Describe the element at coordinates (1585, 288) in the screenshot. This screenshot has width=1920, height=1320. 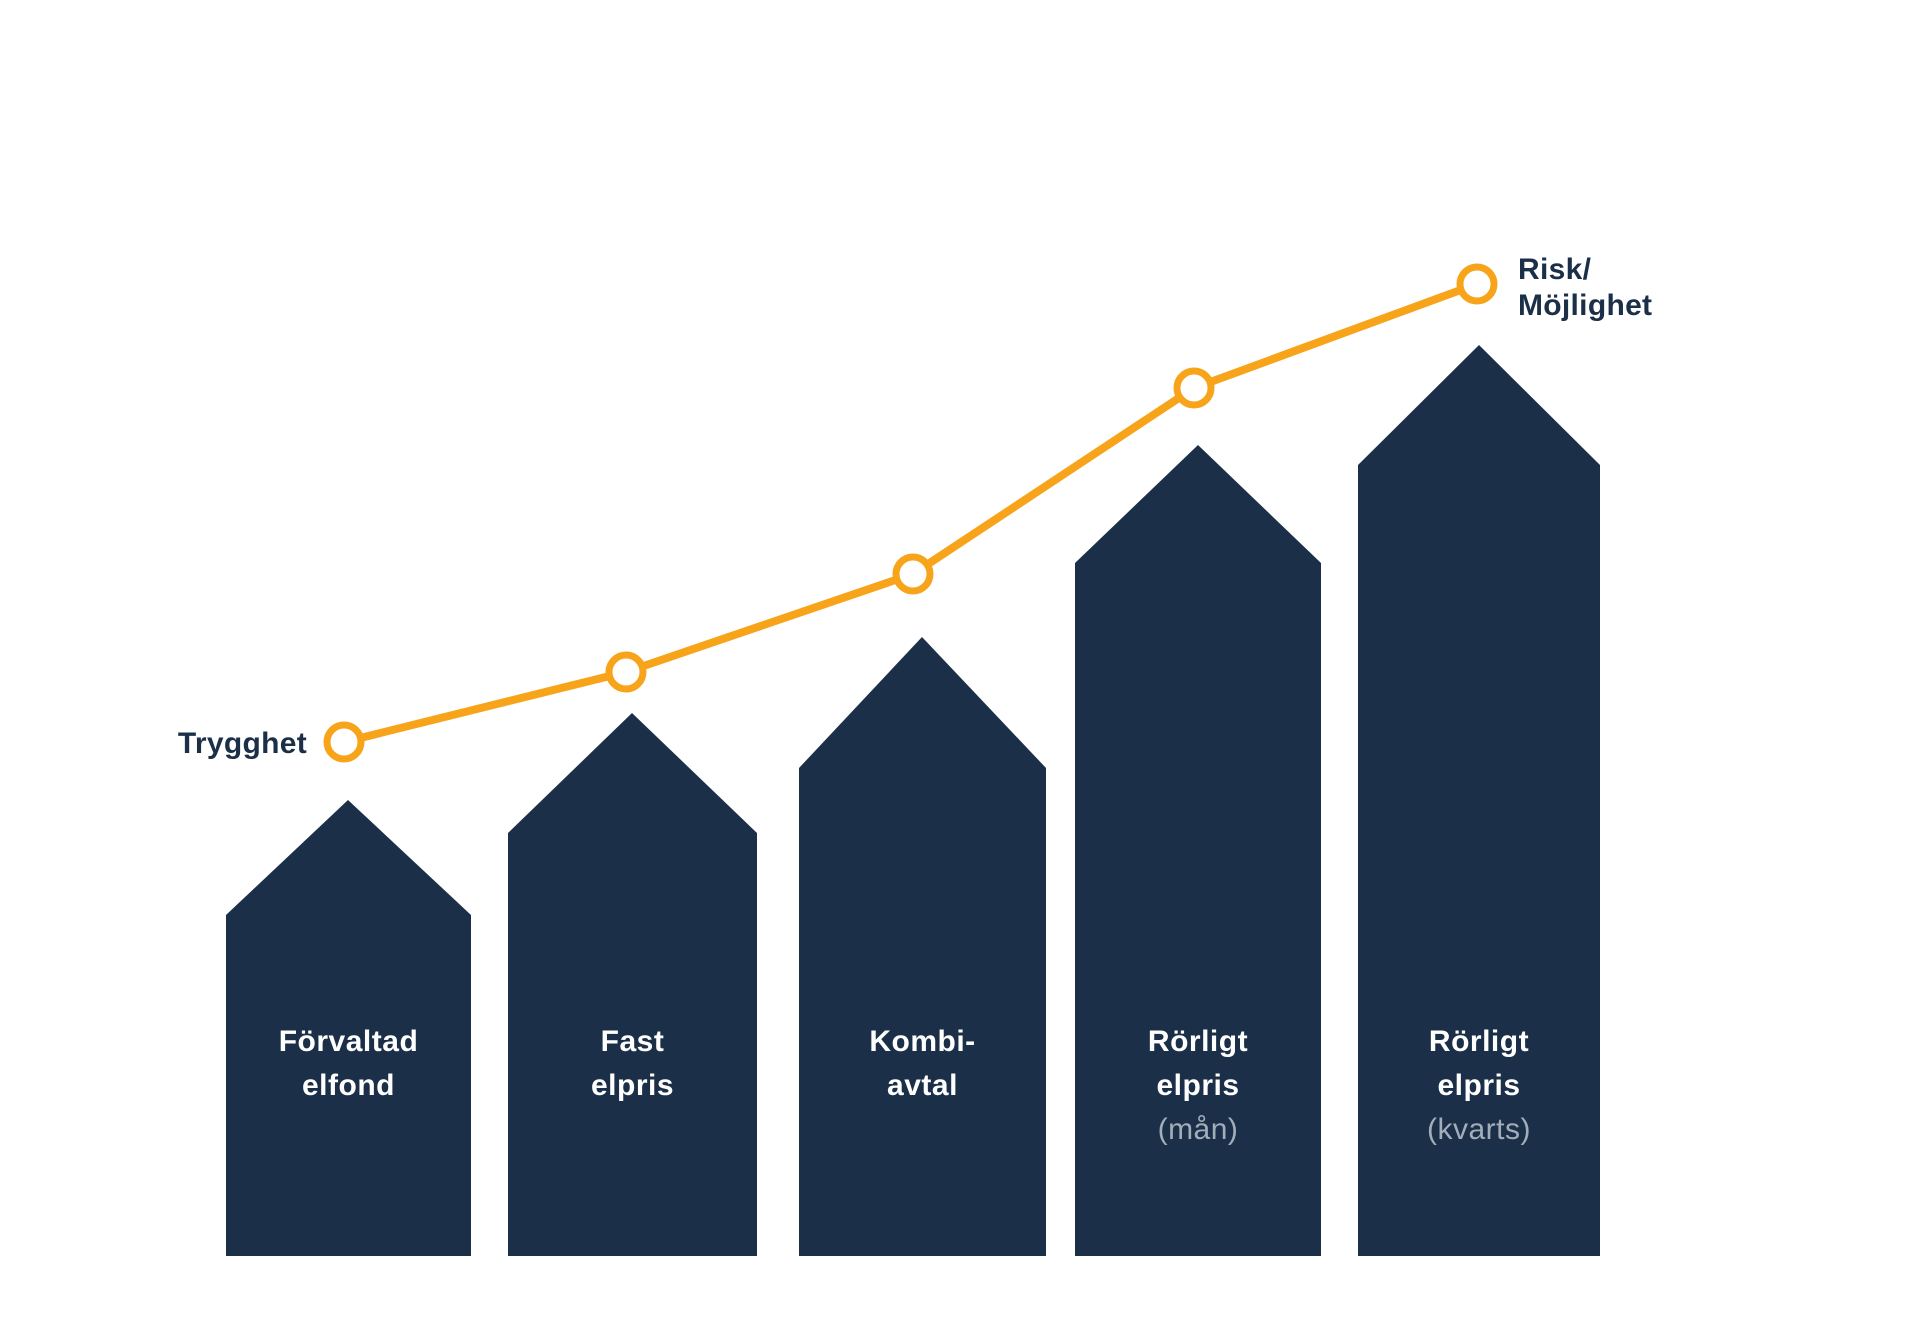
I see `line-end-label: Risk/ Möjlighet` at that location.